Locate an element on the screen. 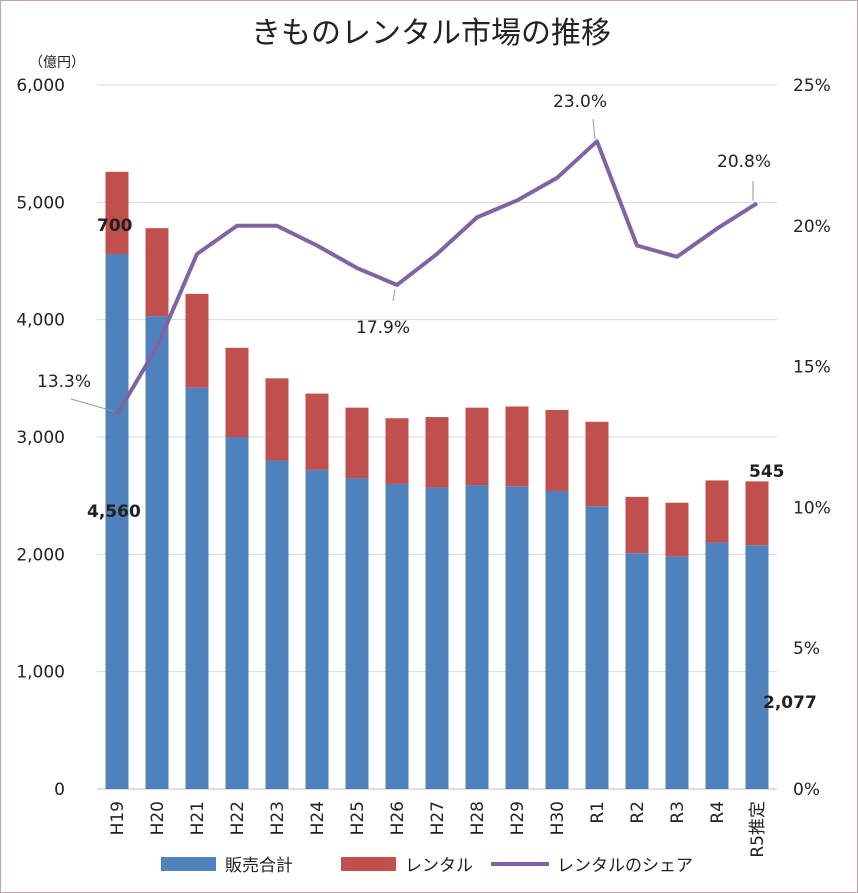 This screenshot has width=858, height=893. leader-line-r1-share is located at coordinates (594, 129).